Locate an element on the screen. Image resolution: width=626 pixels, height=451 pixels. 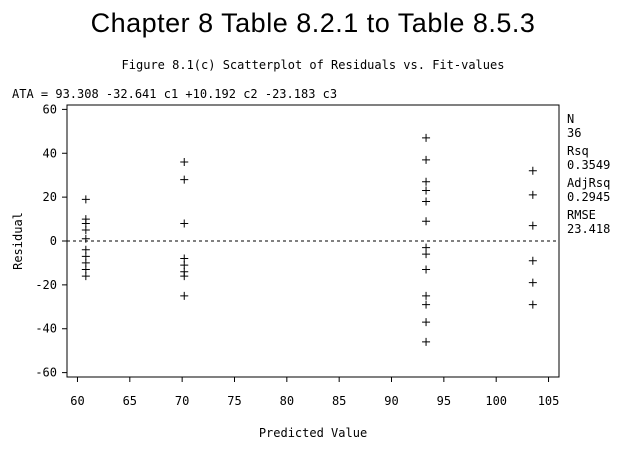
x-tick-label: 80 is located at coordinates (287, 401).